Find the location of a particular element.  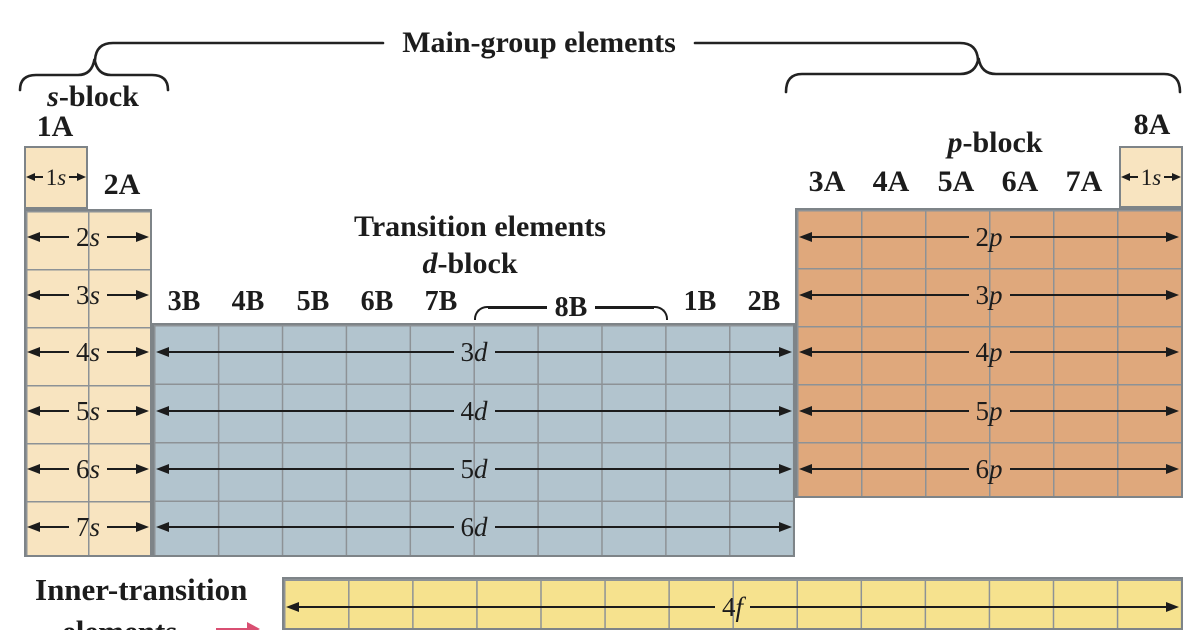

group-header-6B: 6B is located at coordinates (377, 301).